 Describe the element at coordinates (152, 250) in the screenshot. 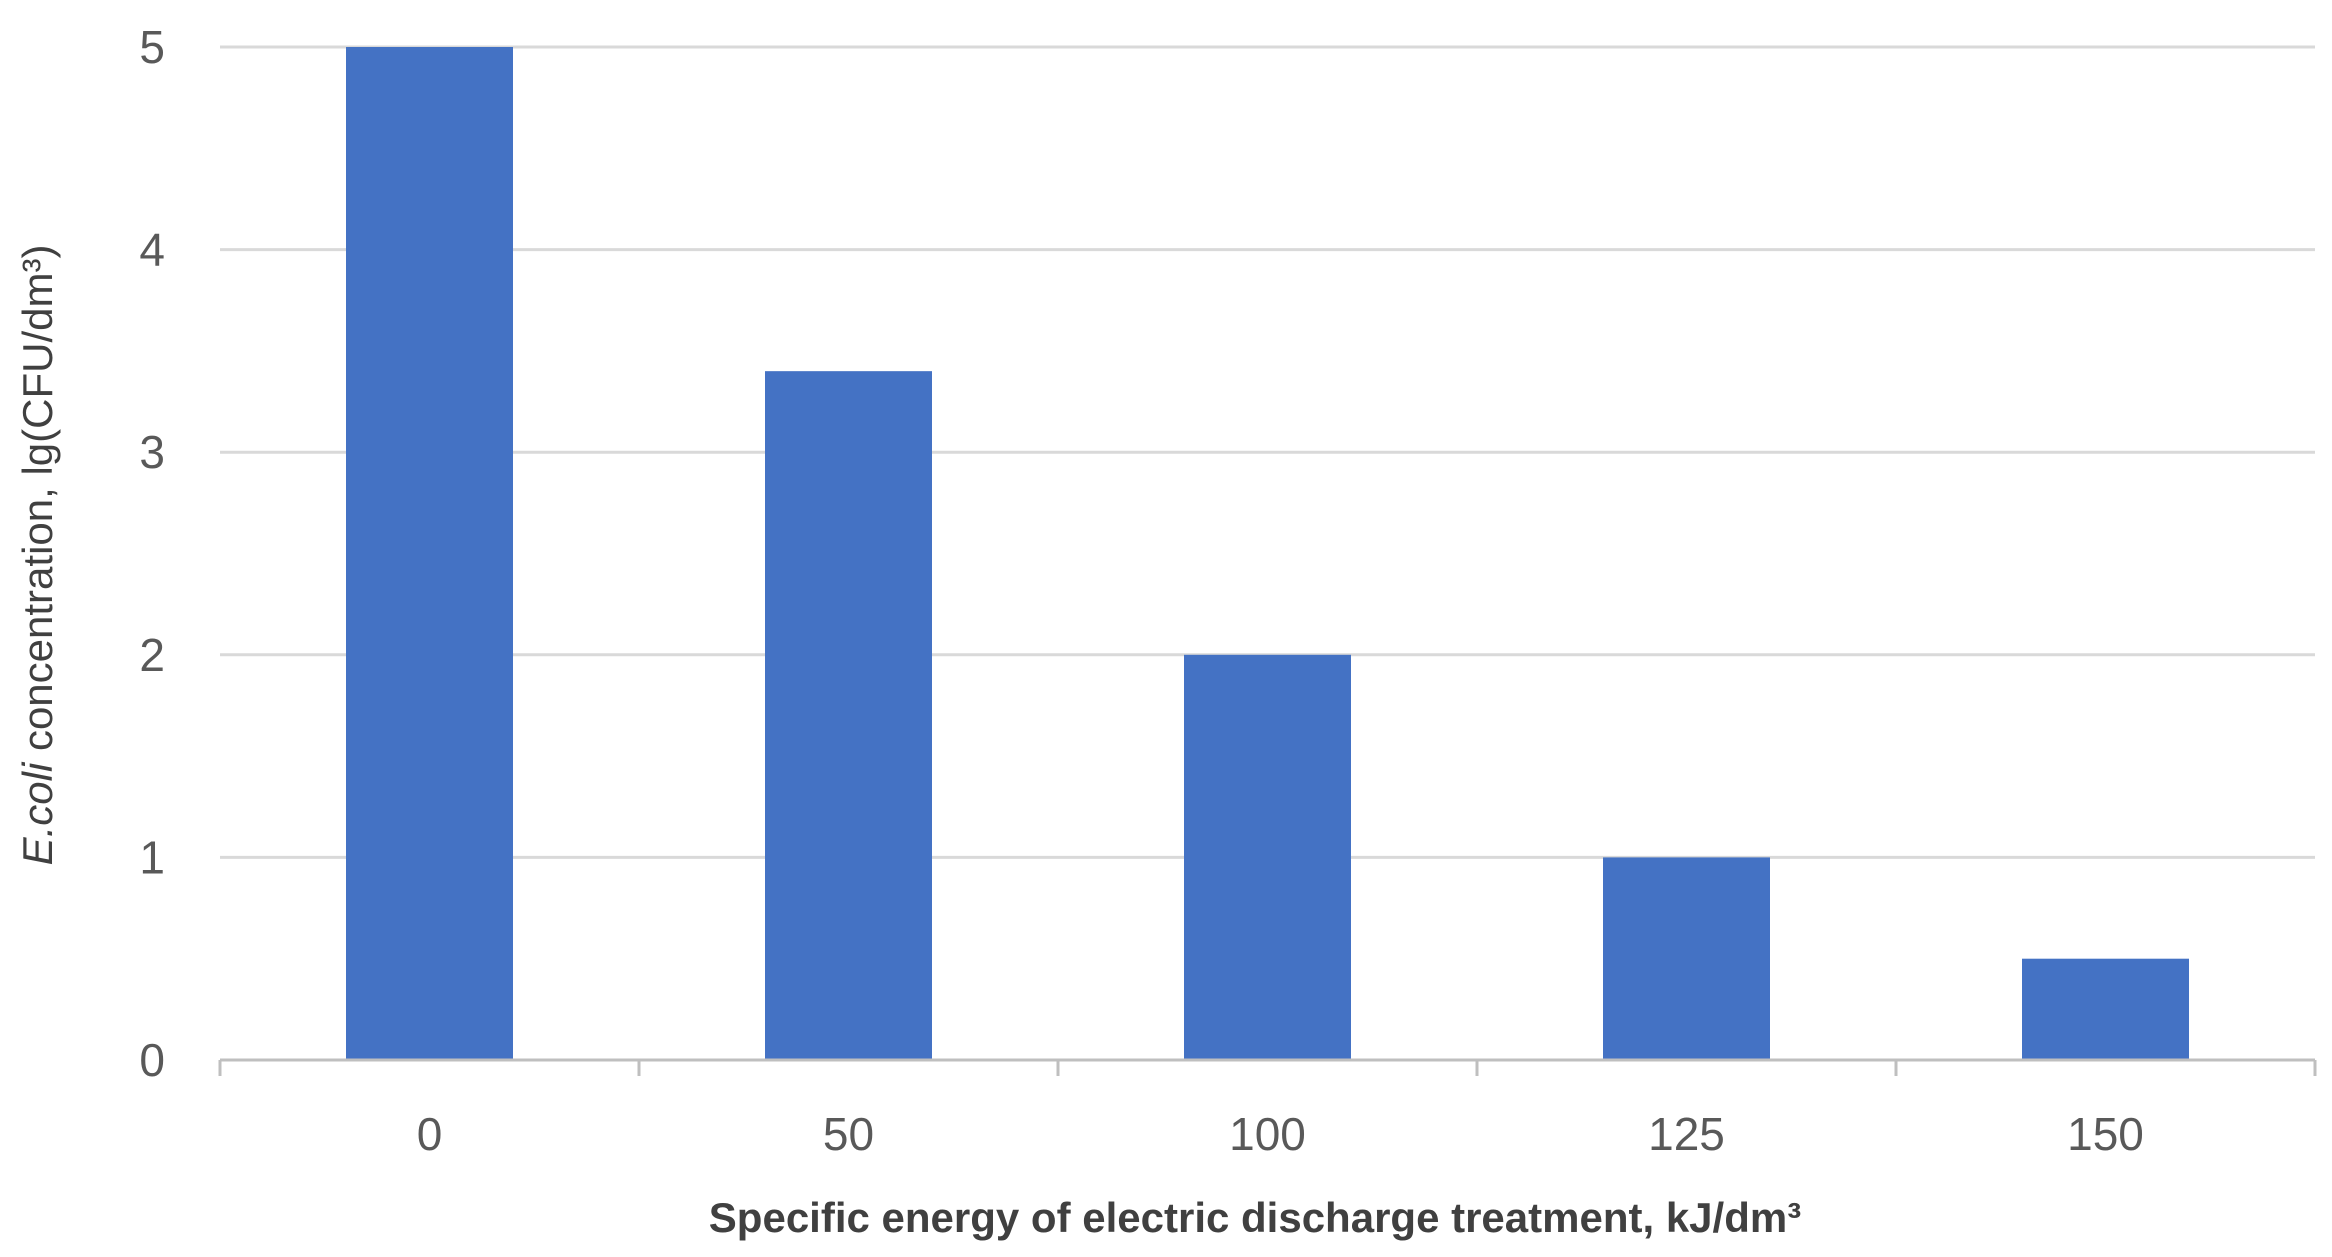

I see `y-tick-label: 4` at that location.